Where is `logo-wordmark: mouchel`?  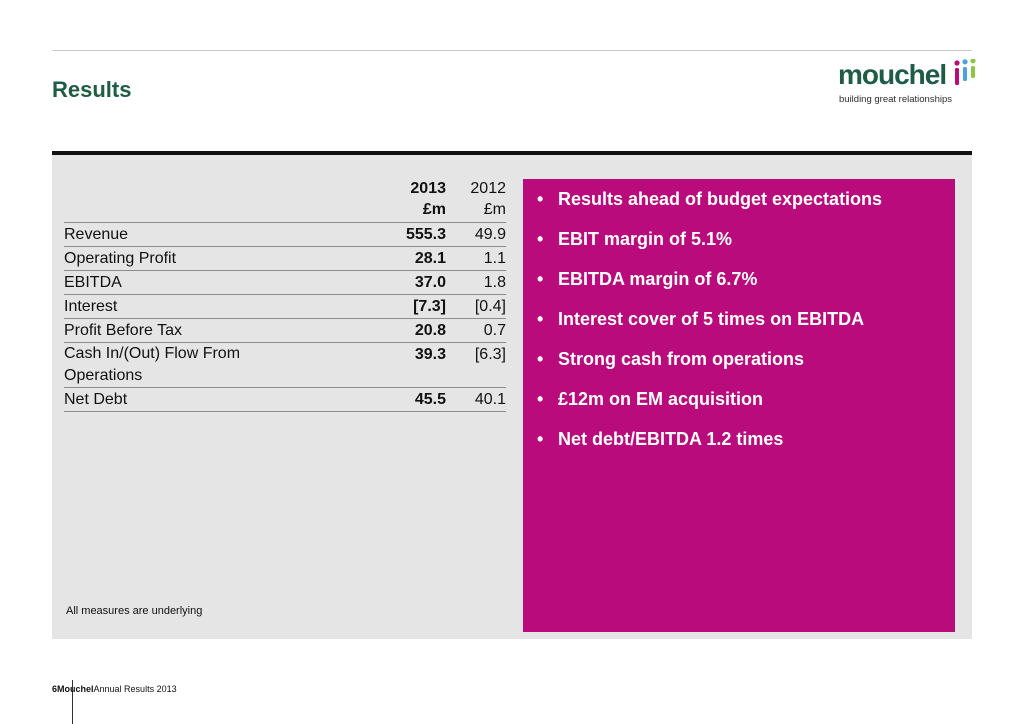
logo-wordmark: mouchel is located at coordinates (892, 74).